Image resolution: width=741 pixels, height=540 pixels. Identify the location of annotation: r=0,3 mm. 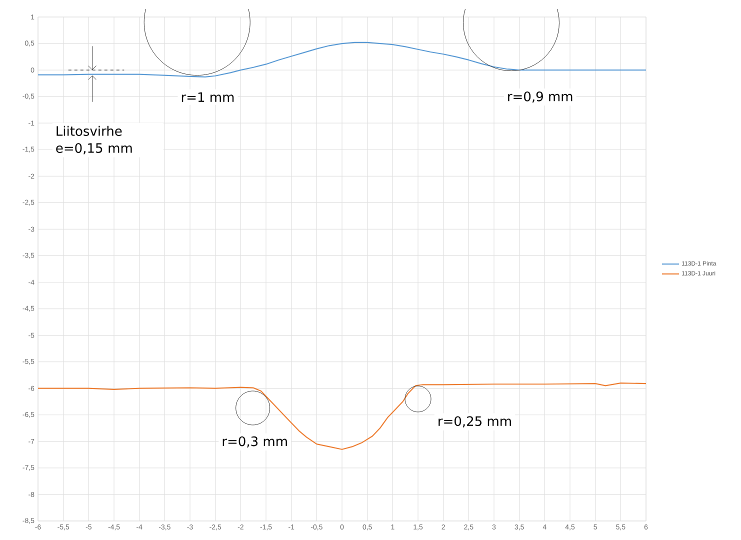
(254, 442).